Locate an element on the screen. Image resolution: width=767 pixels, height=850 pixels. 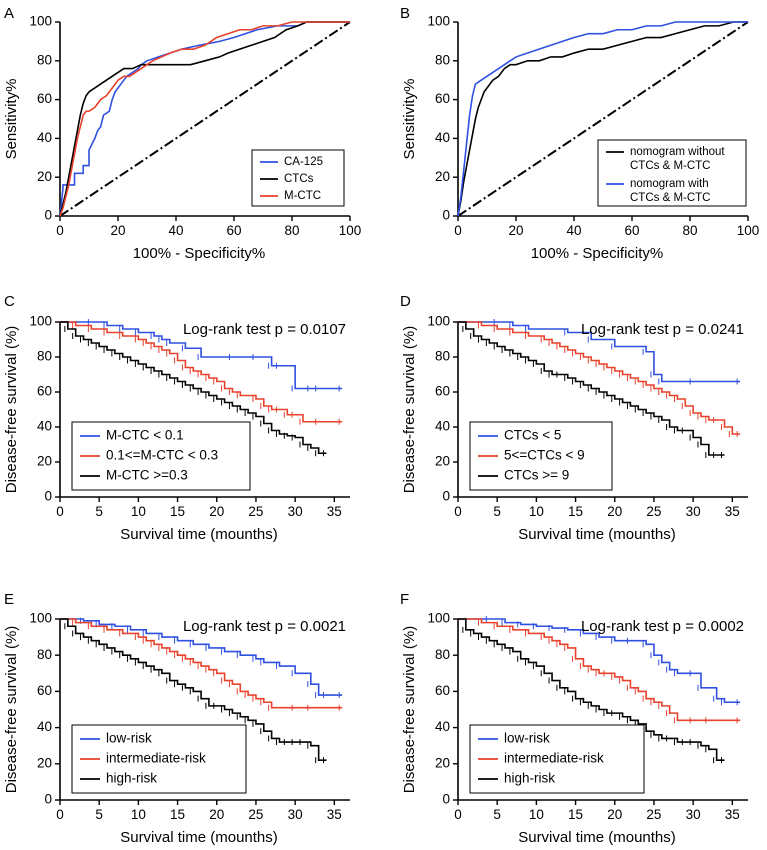
legend: CTCs < 5 5<=CTCs < 9 CTCs >= 9 is located at coordinates (541, 456).